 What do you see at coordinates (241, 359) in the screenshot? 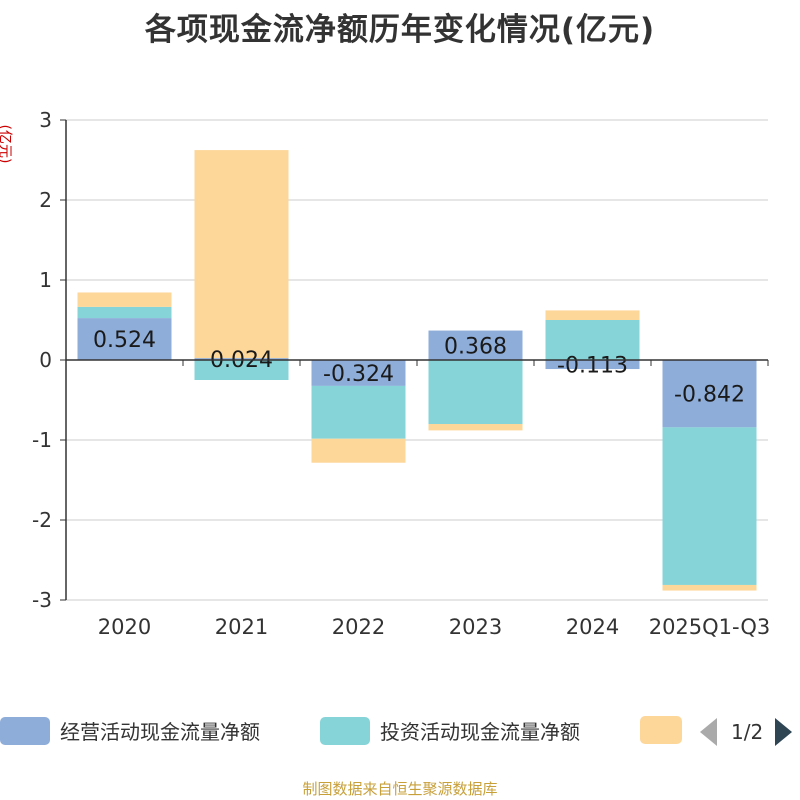
I see `bar-operating-2021` at bounding box center [241, 359].